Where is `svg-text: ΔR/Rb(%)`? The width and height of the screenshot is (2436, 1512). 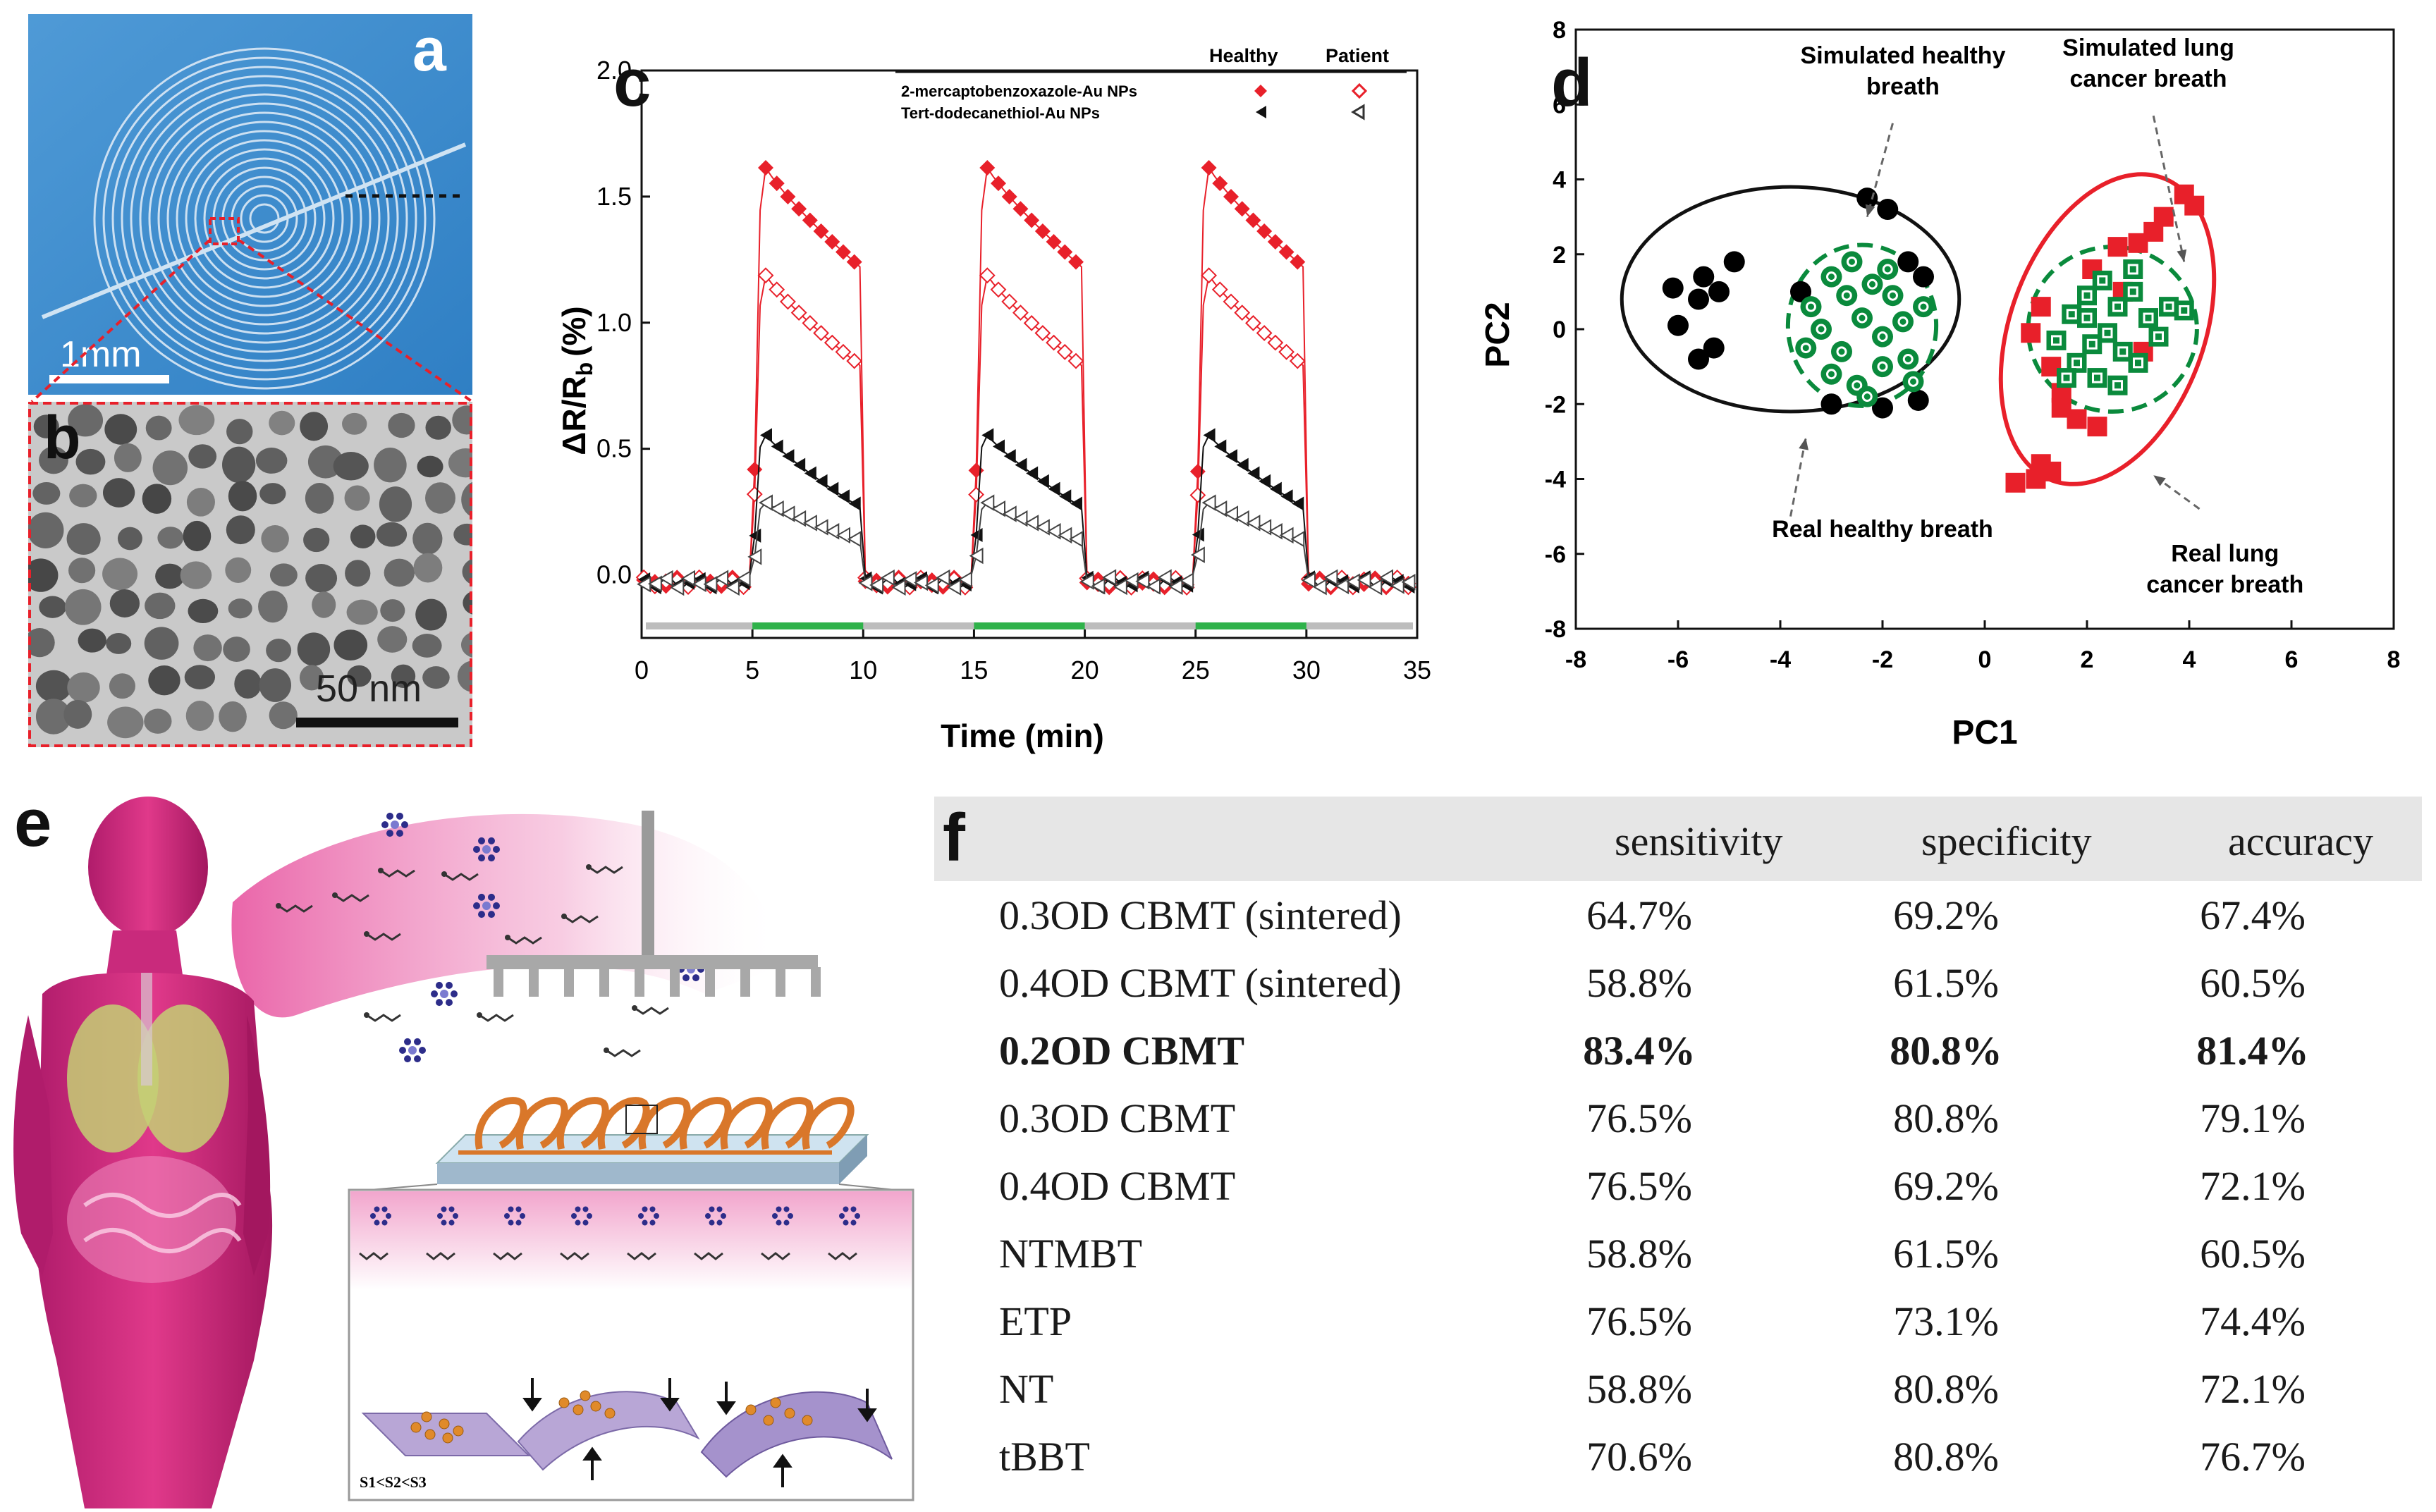
svg-text: ΔR/Rb(%) is located at coordinates (576, 380).